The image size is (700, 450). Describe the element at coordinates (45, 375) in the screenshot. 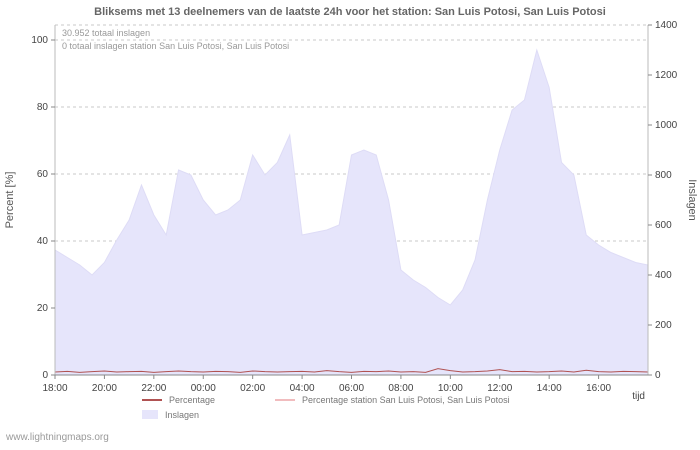

I see `left-tick-label: 0` at that location.